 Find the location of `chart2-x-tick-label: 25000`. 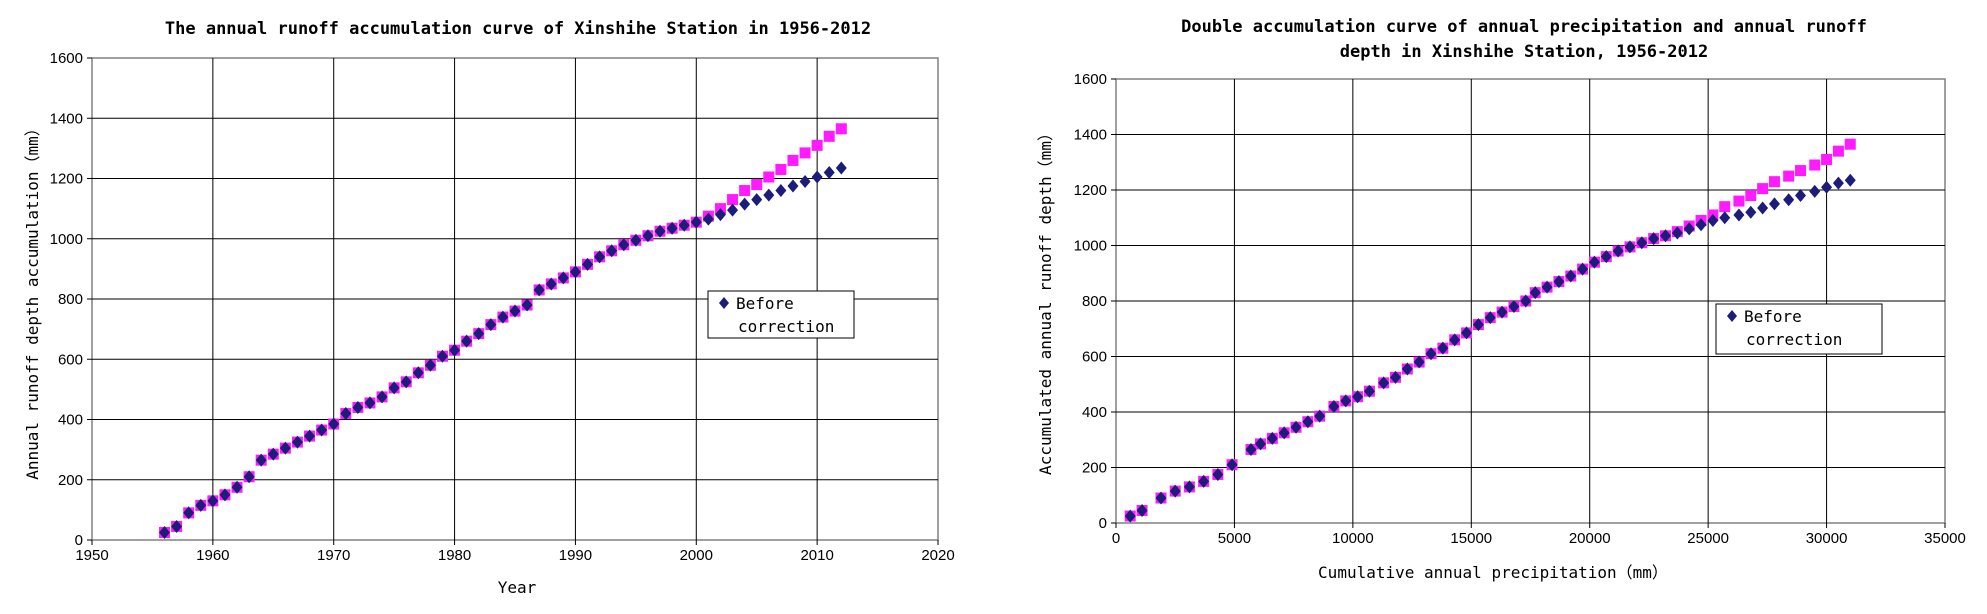

chart2-x-tick-label: 25000 is located at coordinates (1708, 538).